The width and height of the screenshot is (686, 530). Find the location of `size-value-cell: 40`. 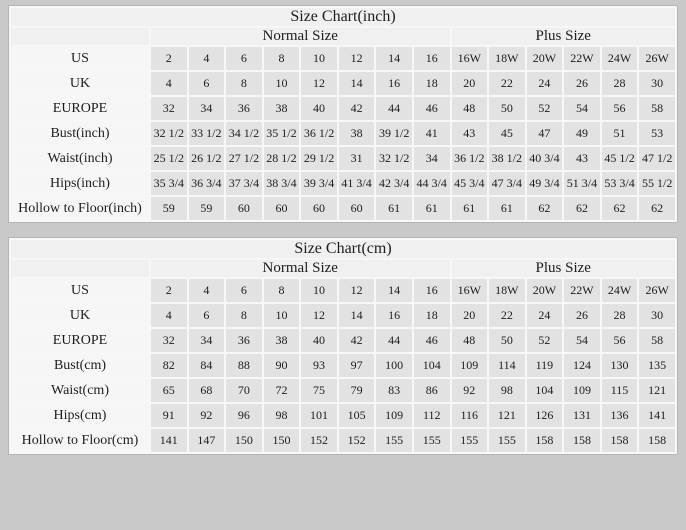

size-value-cell: 40 is located at coordinates (319, 108).